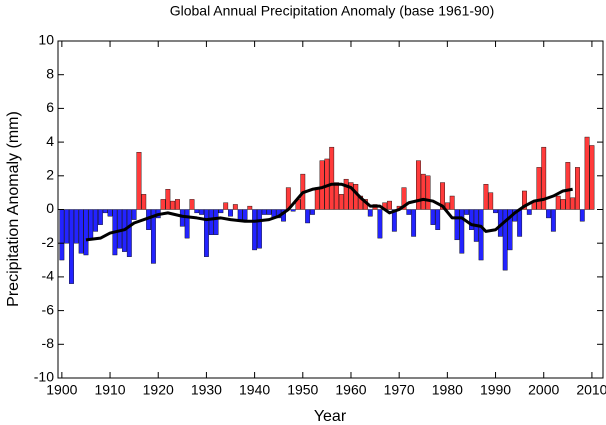 Image resolution: width=606 pixels, height=425 pixels. I want to click on x-tick-label: 1900, so click(61, 390).